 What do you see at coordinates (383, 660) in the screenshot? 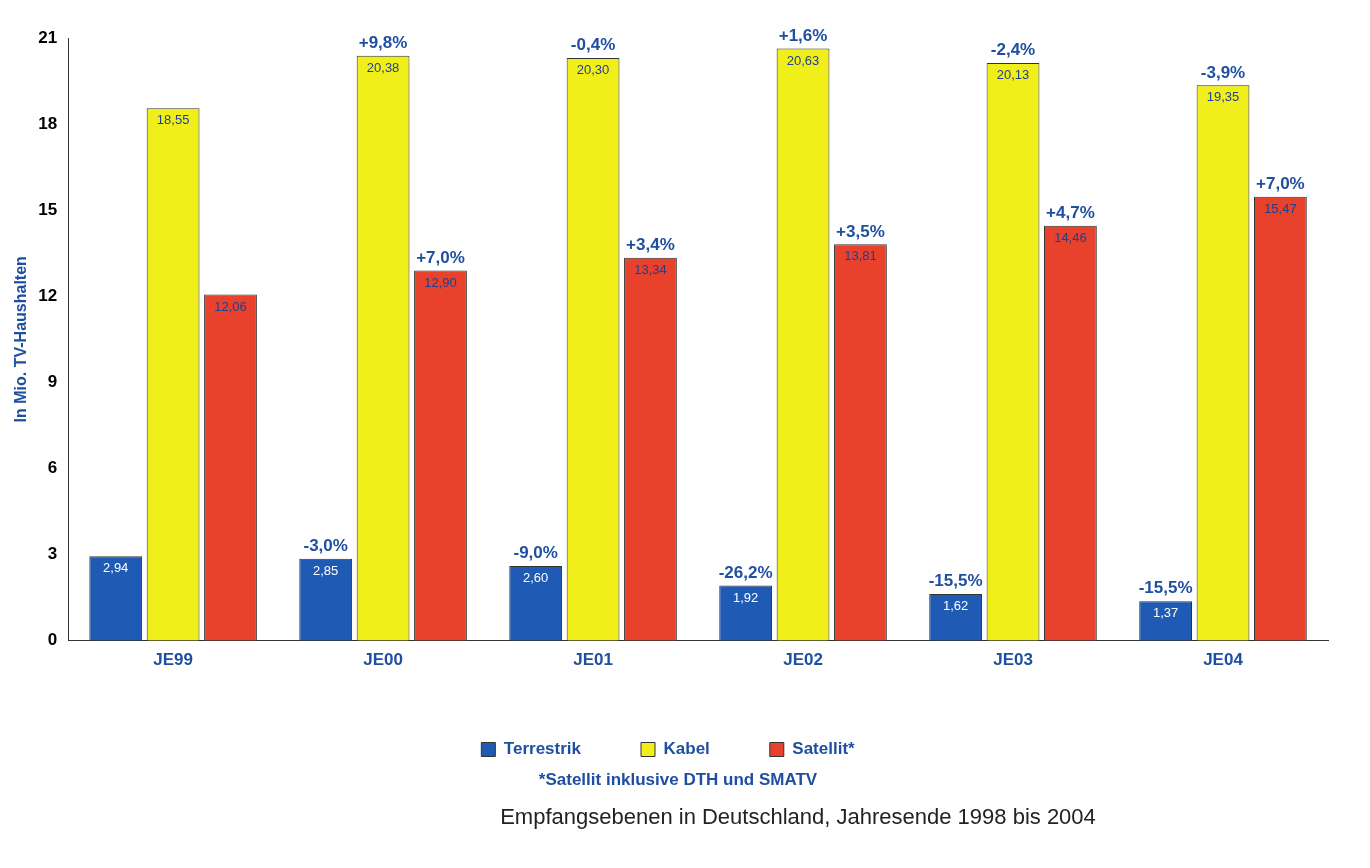
I see `x-tick-label: JE00` at bounding box center [383, 660].